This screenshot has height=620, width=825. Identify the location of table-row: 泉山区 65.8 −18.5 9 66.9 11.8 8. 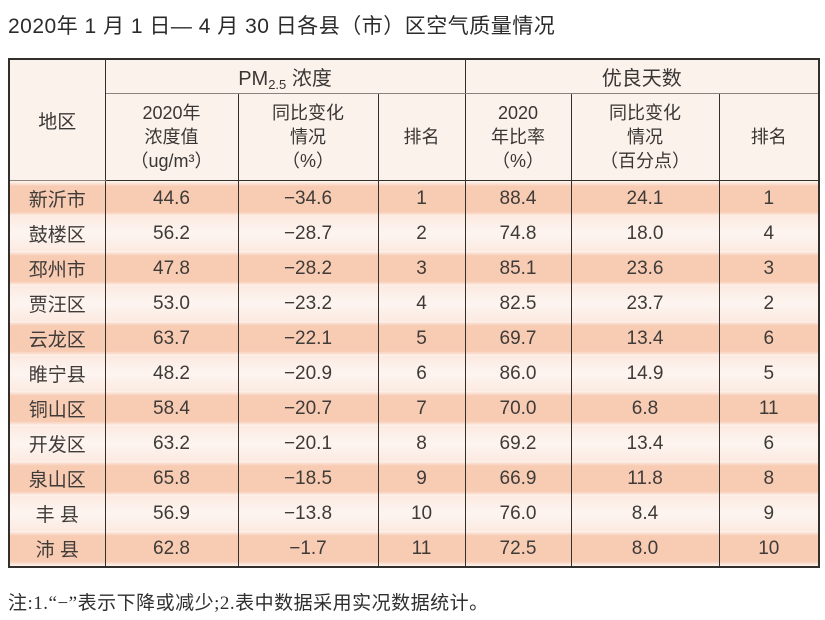
(414, 478).